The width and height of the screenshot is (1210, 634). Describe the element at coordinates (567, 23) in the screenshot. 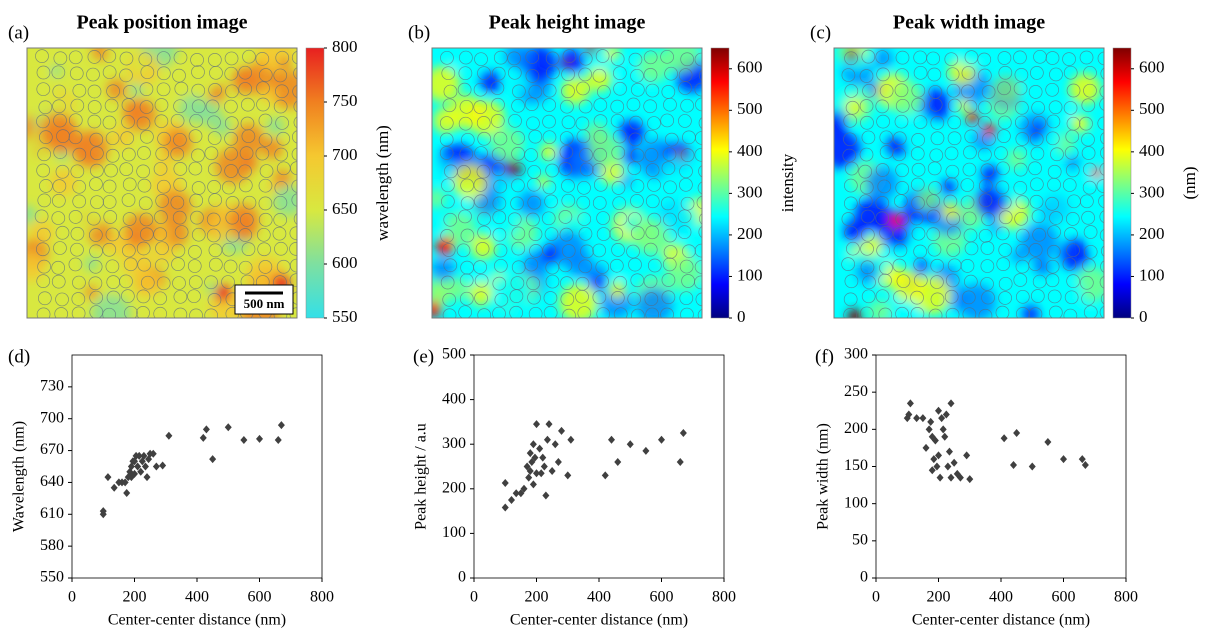

I see `panel-title: Peak height image` at that location.